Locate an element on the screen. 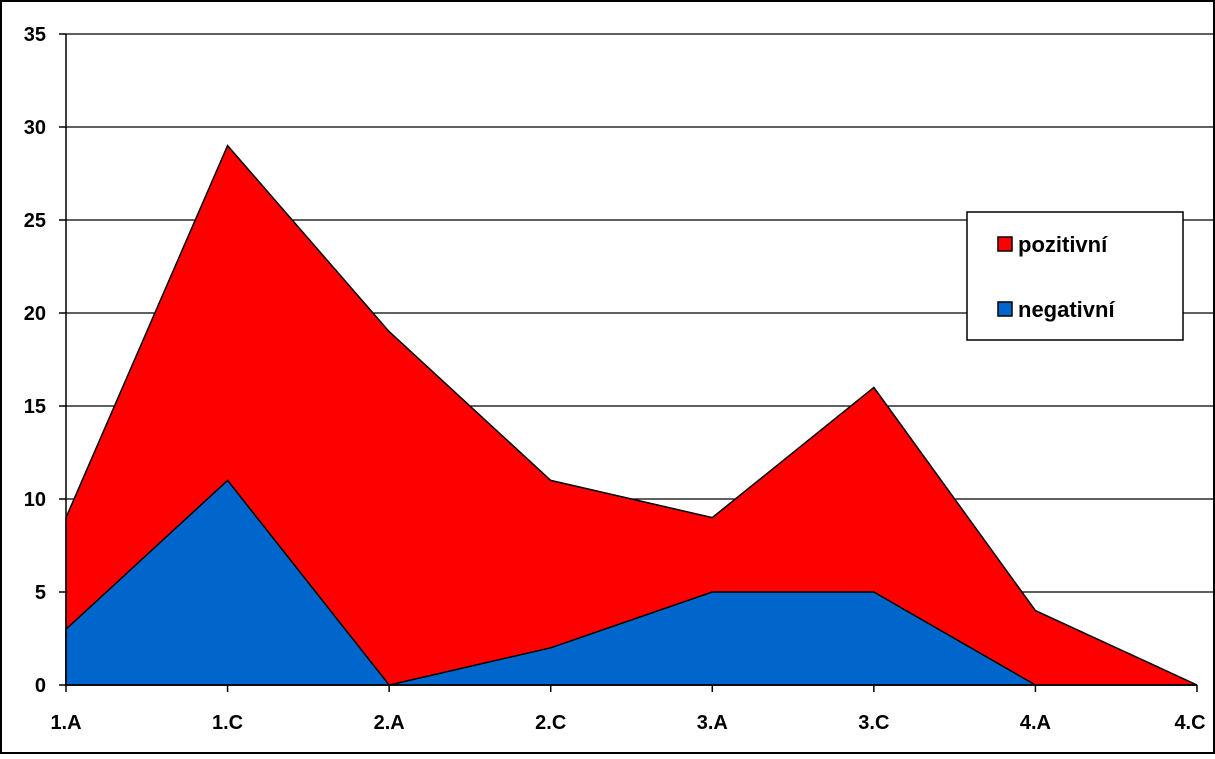 This screenshot has width=1215, height=759. legend-box is located at coordinates (1075, 276).